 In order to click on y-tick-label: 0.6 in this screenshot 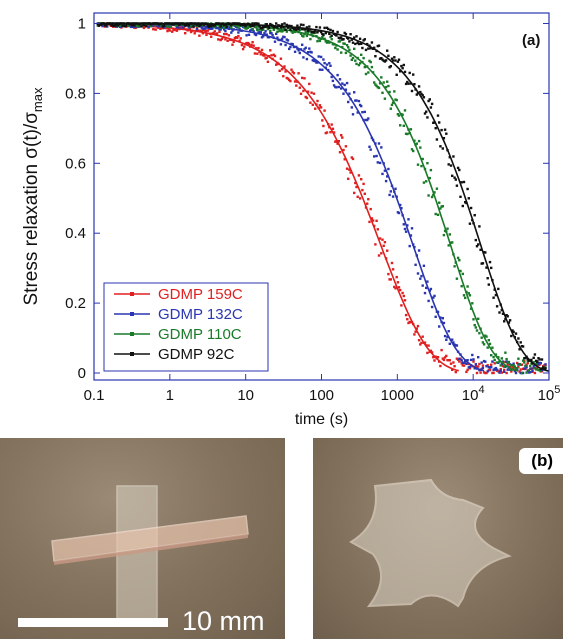, I will do `click(75, 163)`.